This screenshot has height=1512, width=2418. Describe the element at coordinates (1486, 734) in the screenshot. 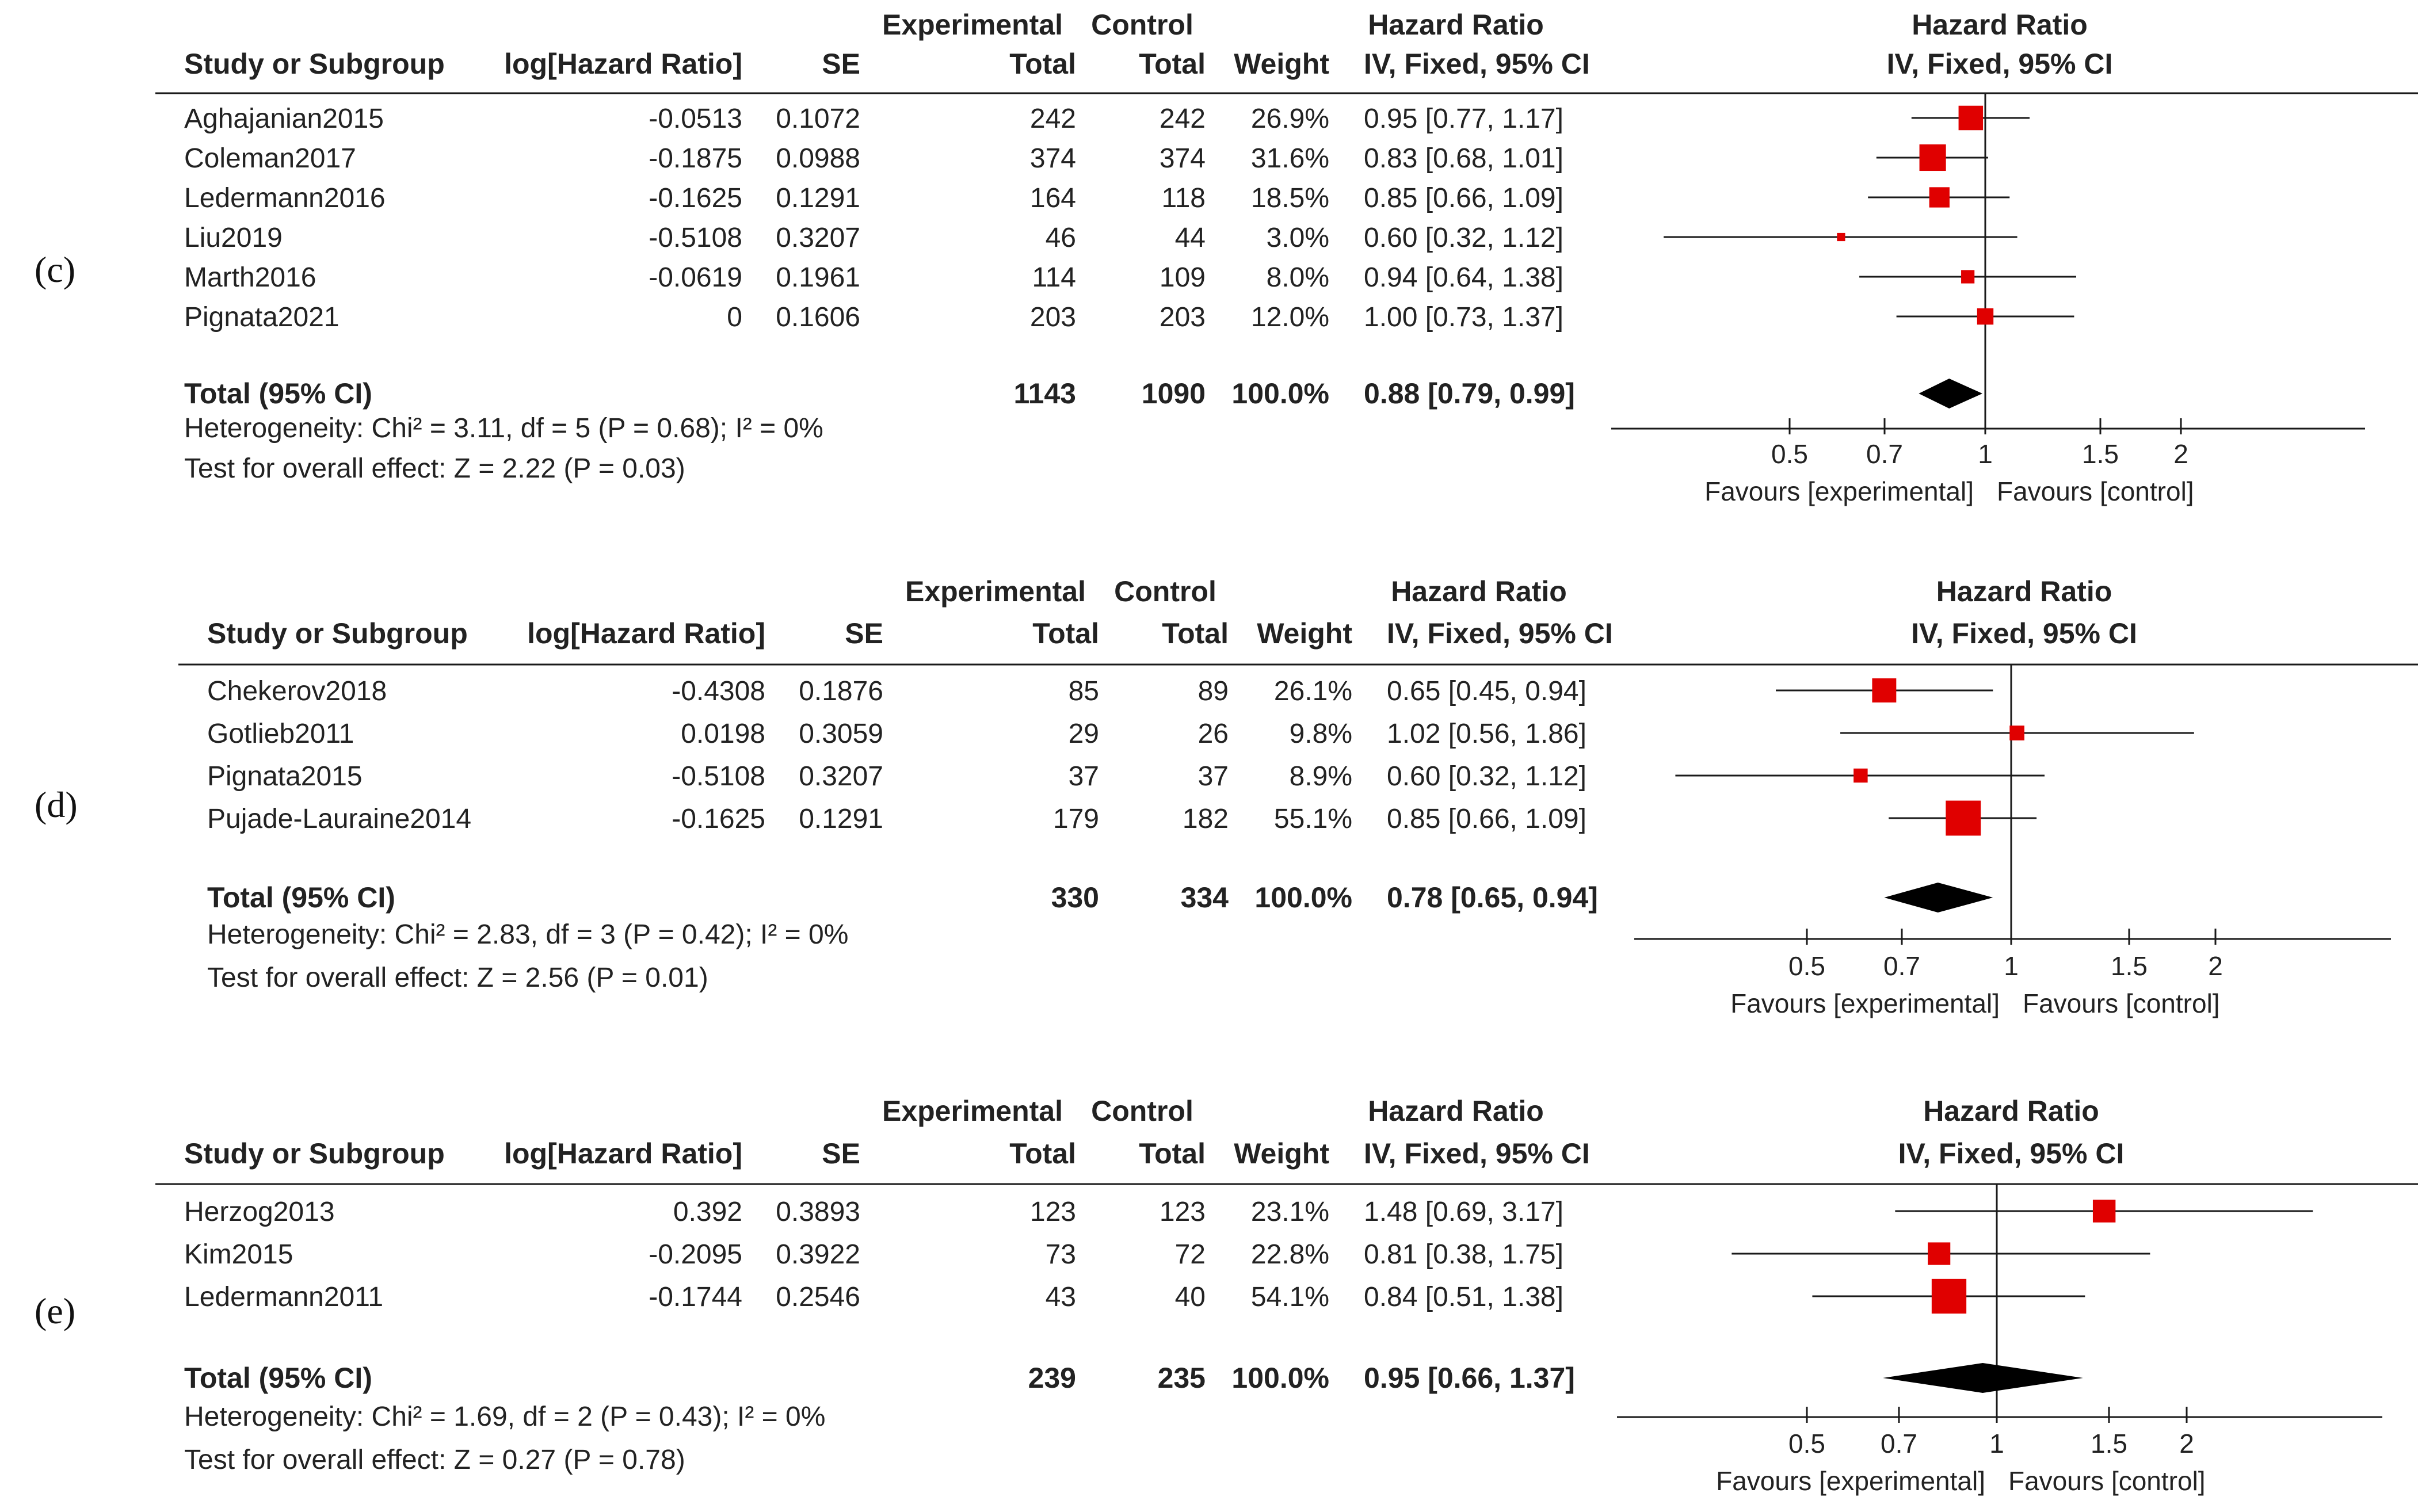

I see `study-ci: 1.02 [0.56, 1.86]` at that location.